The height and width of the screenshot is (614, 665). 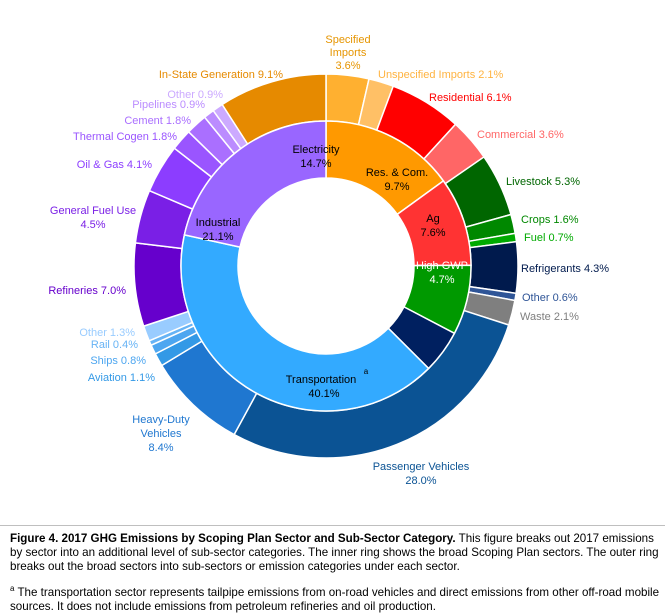 I want to click on inner-value-ag: 7.6%, so click(x=432, y=233).